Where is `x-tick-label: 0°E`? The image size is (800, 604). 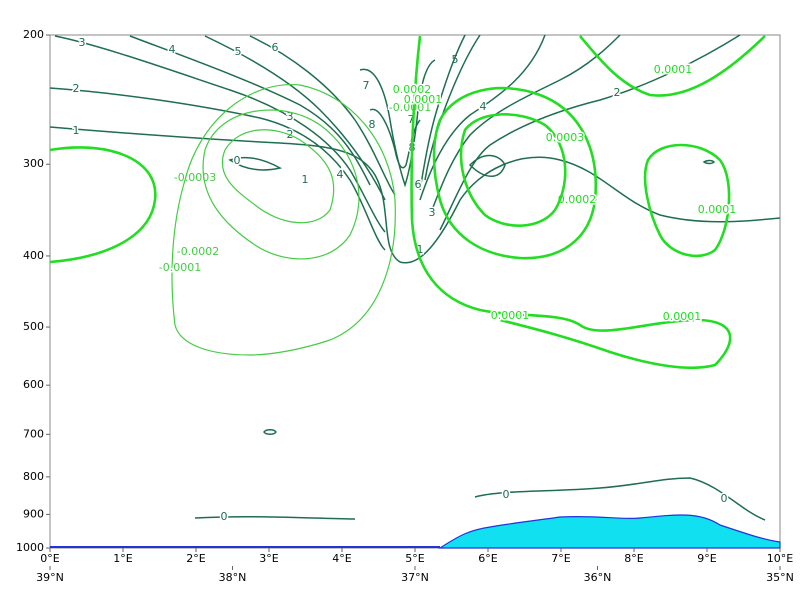 x-tick-label: 0°E is located at coordinates (49, 558).